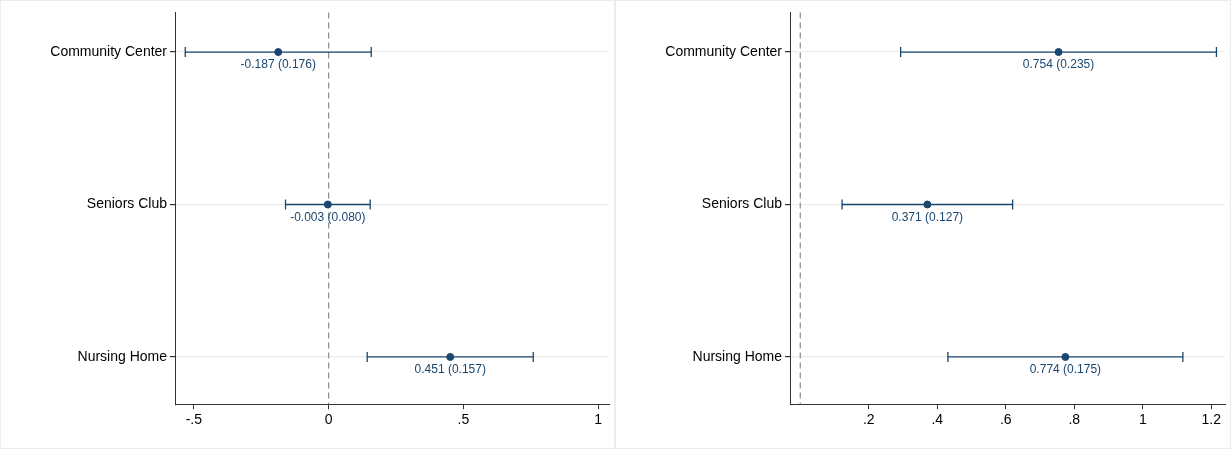 This screenshot has width=1231, height=449. I want to click on data-label: -0.003 (0.080), so click(328, 216).